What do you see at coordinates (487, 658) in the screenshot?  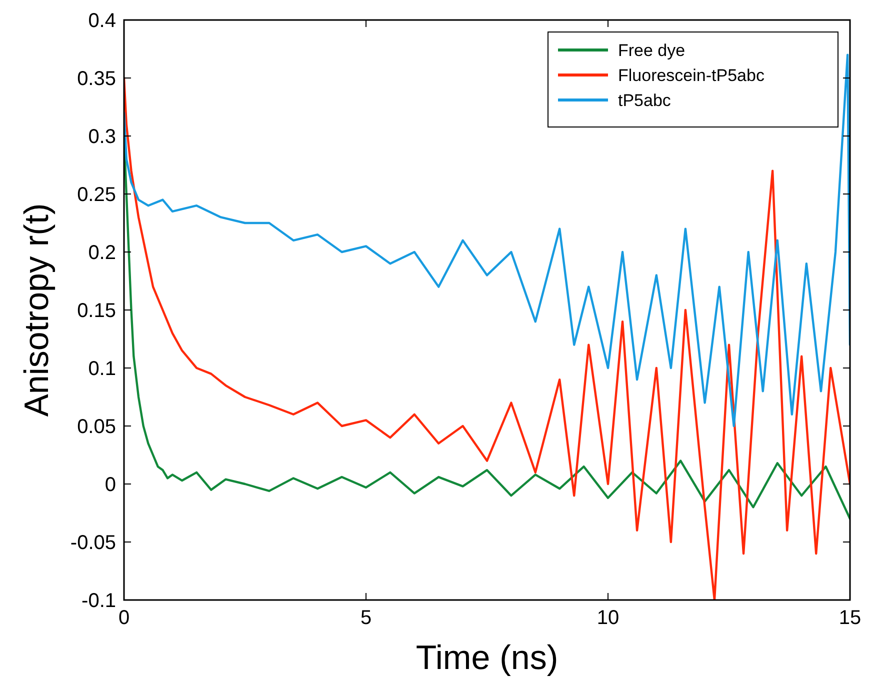 I see `x-axis-title: Time (ns)` at bounding box center [487, 658].